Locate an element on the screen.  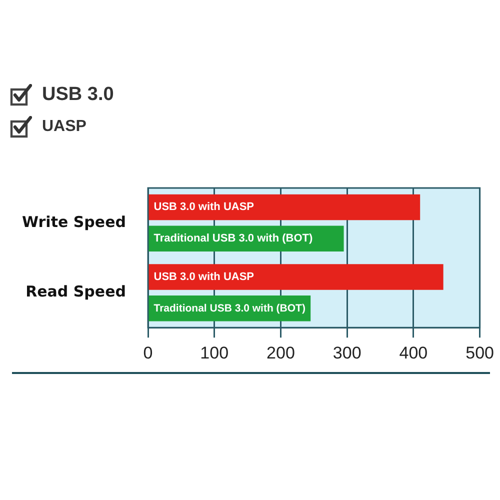
x-tick-label: 200 is located at coordinates (280, 352).